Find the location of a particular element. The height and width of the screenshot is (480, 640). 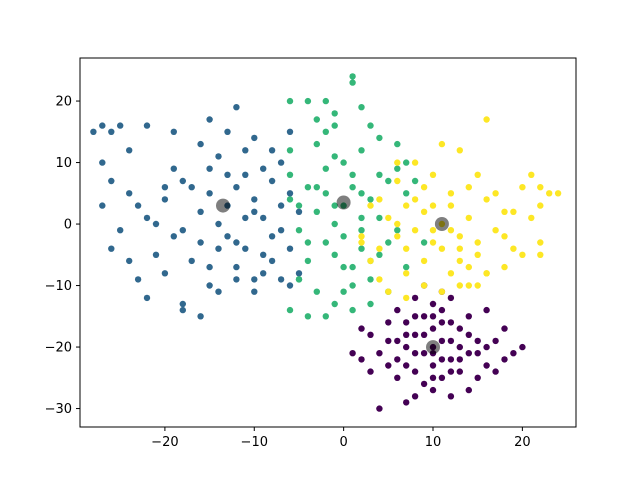

x-tick-label: 20 is located at coordinates (522, 442).